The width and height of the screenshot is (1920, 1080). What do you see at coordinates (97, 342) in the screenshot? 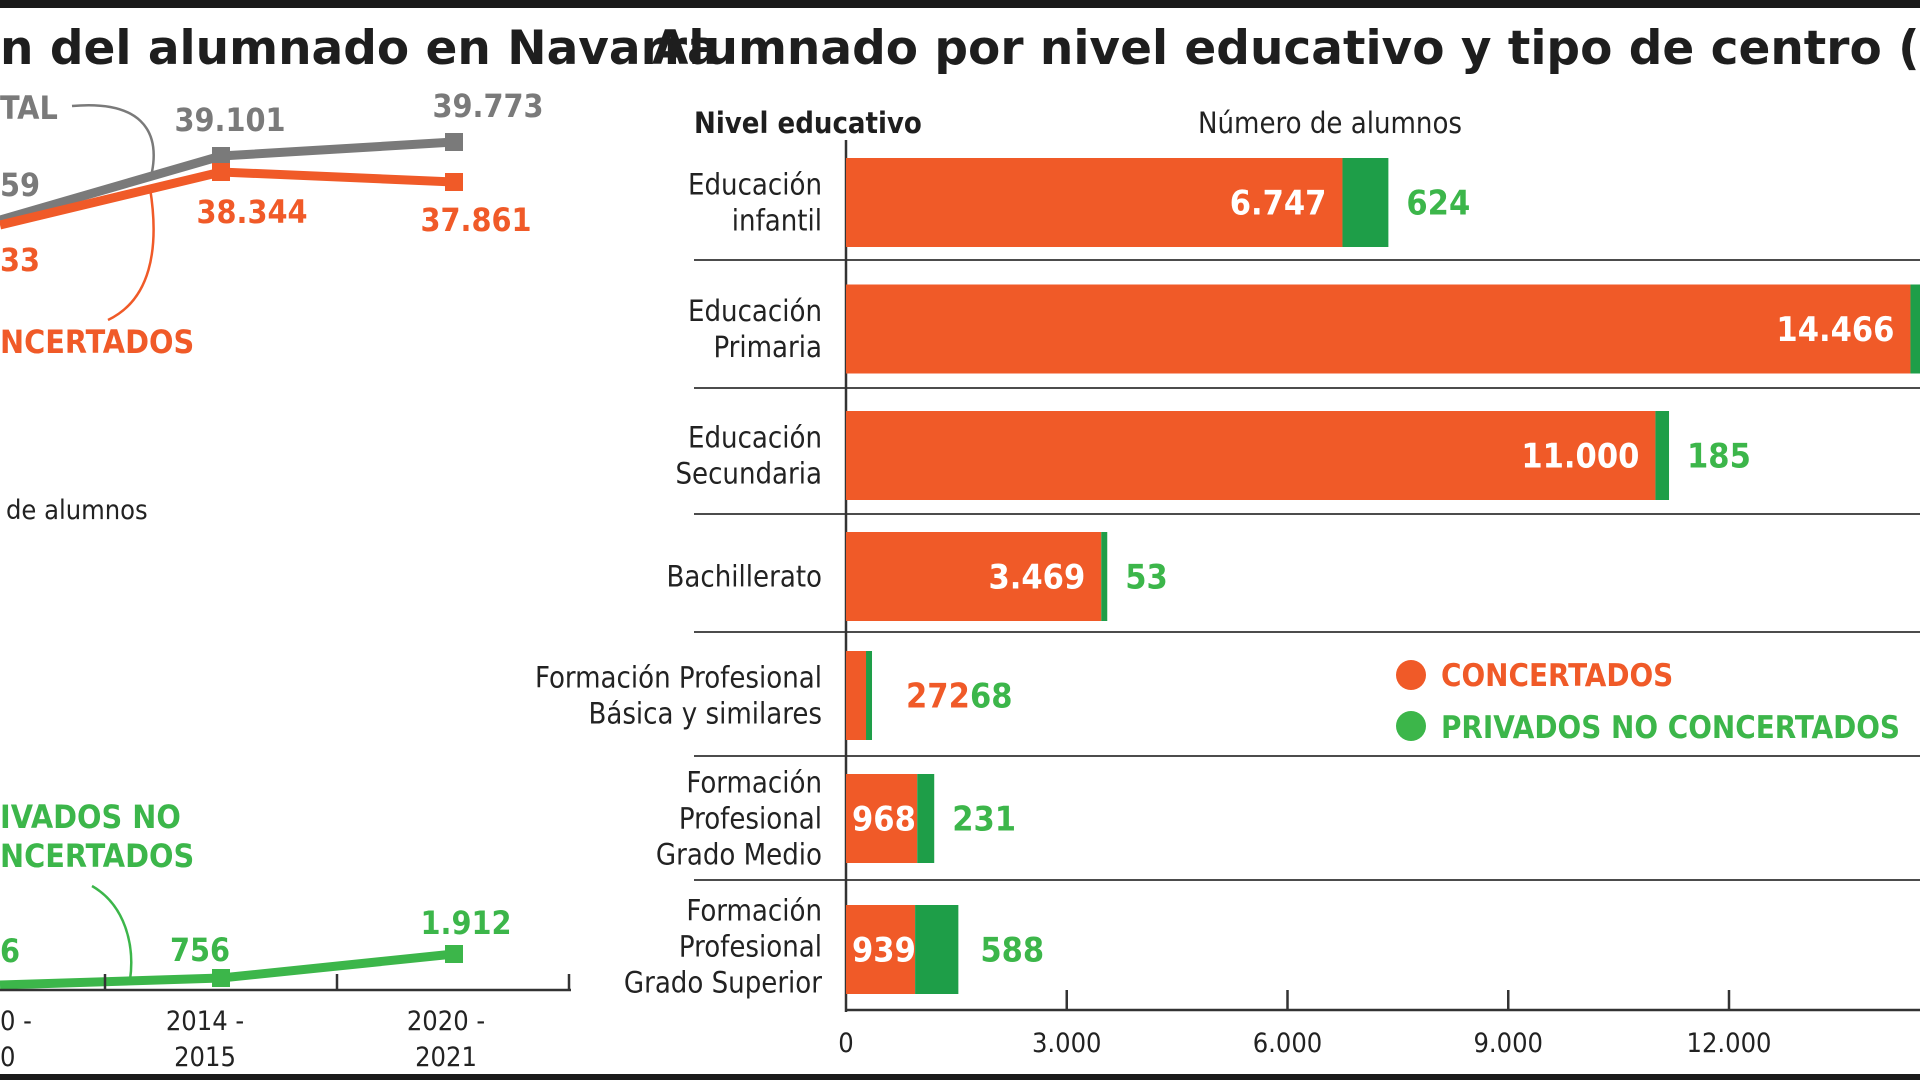
I see `series-label-concertados: NCERTADOS` at bounding box center [97, 342].